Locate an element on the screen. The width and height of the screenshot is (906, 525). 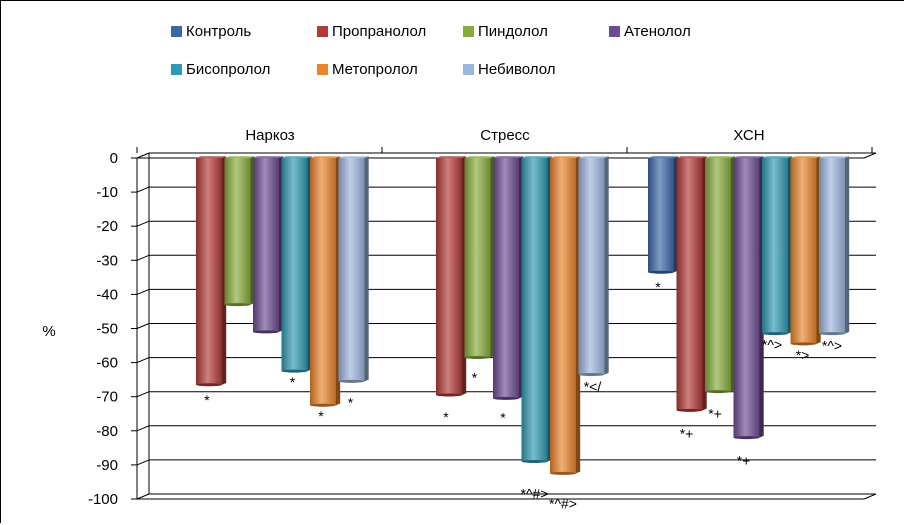
x-axis-side is located at coordinates (870, 155).